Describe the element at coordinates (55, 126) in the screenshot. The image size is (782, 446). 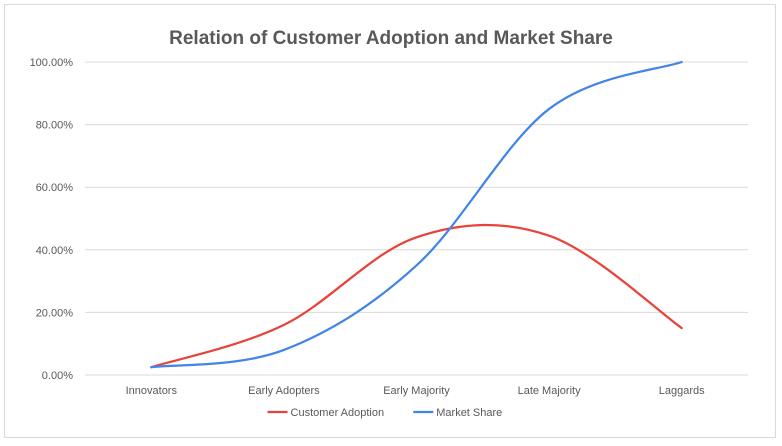
I see `y-tick-label: 80.00%` at that location.